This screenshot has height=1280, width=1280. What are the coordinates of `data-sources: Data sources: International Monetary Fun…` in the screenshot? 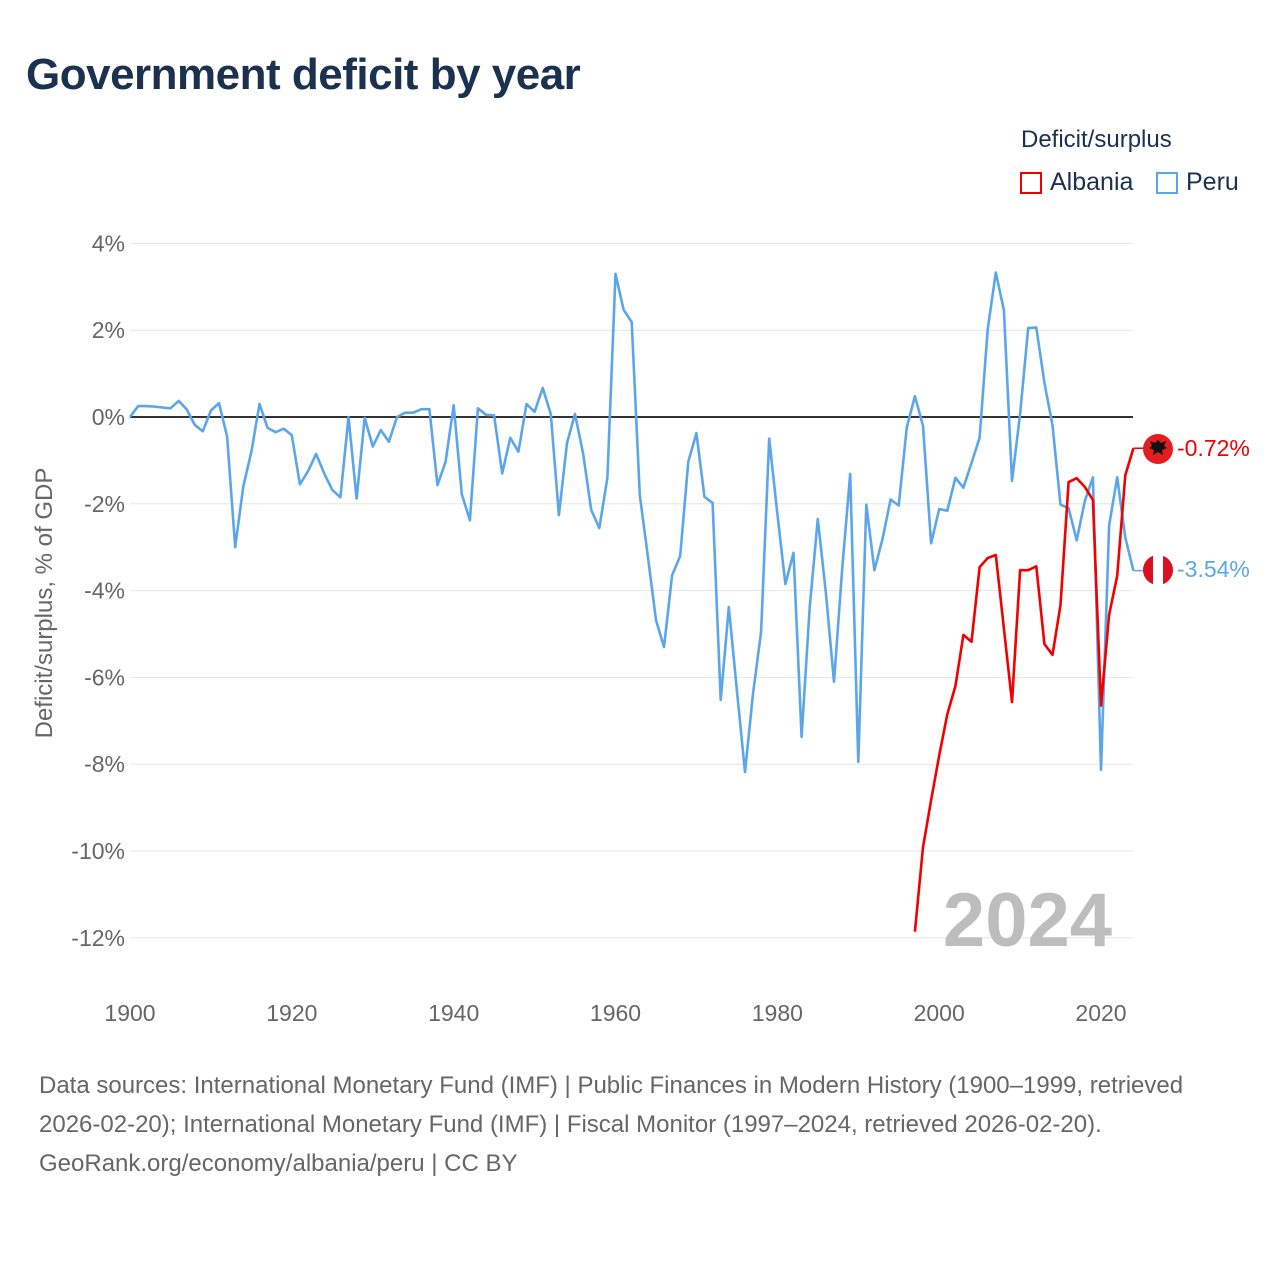 It's located at (611, 1105).